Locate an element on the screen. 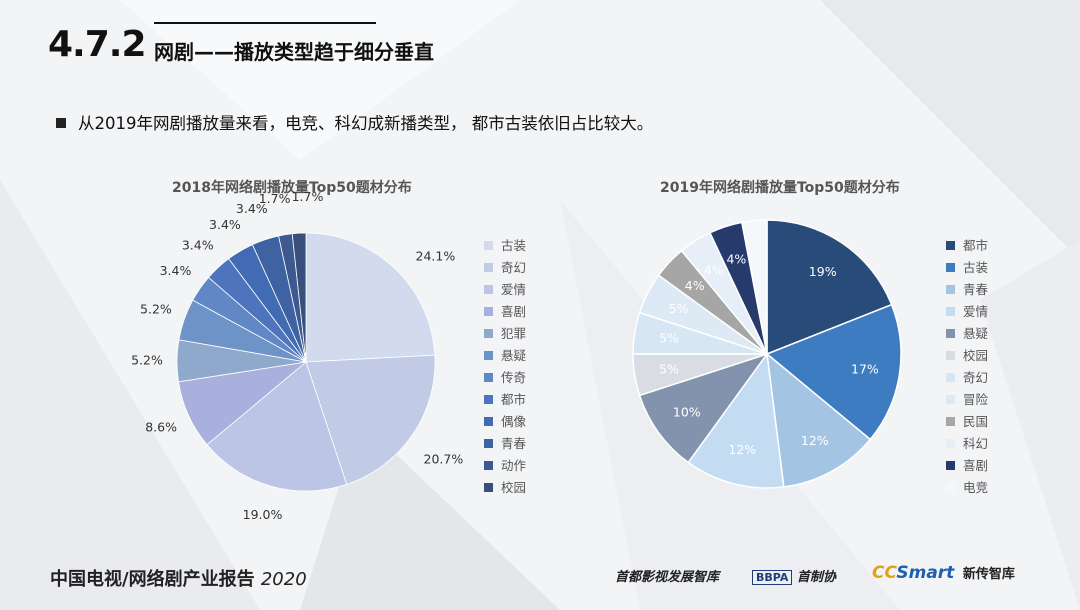 The width and height of the screenshot is (1080, 610). slice-label-青春: 3.4% is located at coordinates (252, 208).